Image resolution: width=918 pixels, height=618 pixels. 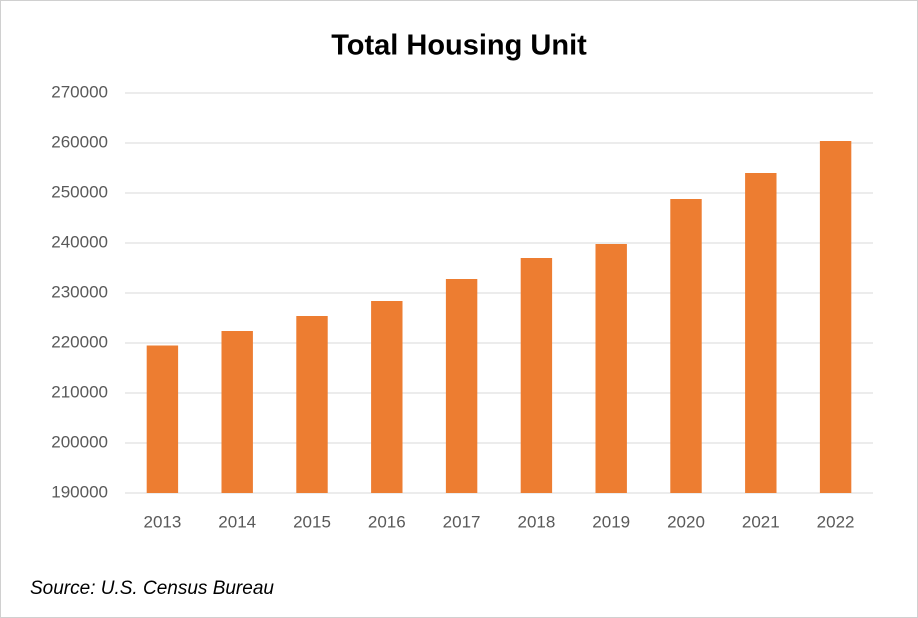 I want to click on source-note: Source: U.S. Census Bureau, so click(x=152, y=588).